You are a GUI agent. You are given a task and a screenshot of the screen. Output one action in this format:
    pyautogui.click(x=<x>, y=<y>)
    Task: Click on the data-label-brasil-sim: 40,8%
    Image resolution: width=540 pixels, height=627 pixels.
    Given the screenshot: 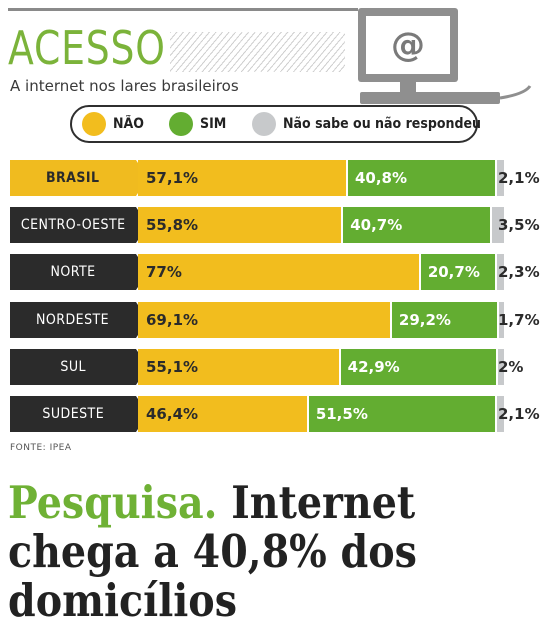 What is the action you would take?
    pyautogui.click(x=381, y=178)
    